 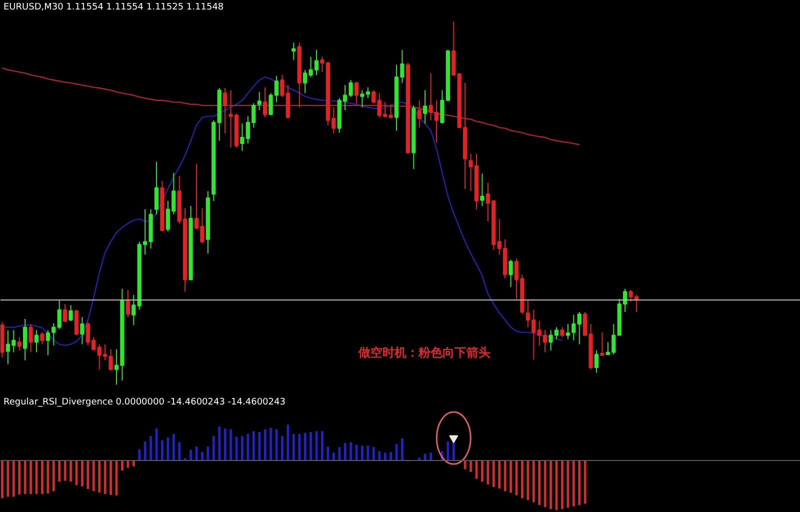 I want to click on chart-title: Regular_RSI_Divergence 0.0000000 -14.4600243 -14.4600243, so click(x=145, y=403).